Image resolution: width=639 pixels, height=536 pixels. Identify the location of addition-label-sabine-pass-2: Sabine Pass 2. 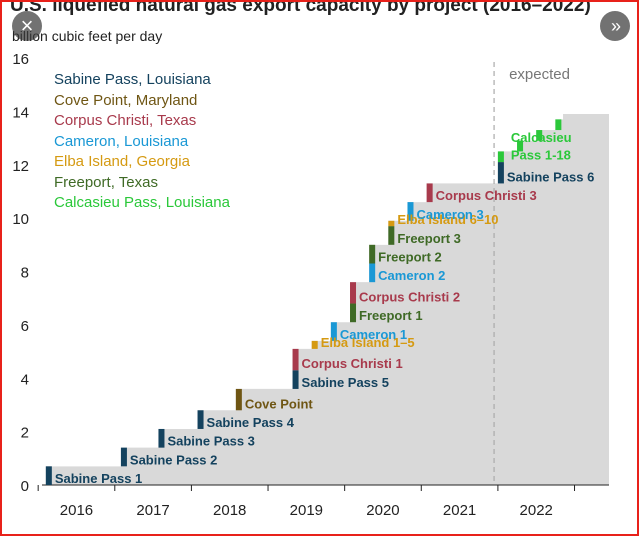
(173, 459).